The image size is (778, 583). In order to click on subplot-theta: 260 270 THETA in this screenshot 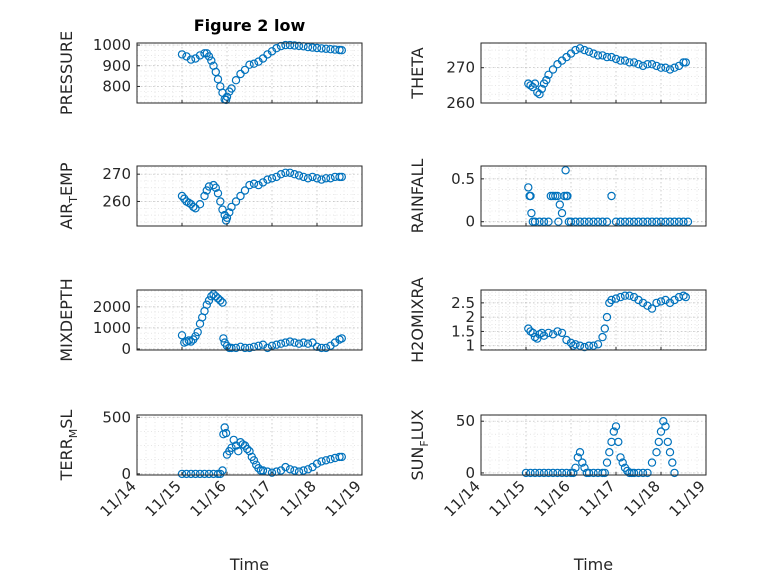, I will do `click(557, 77)`.